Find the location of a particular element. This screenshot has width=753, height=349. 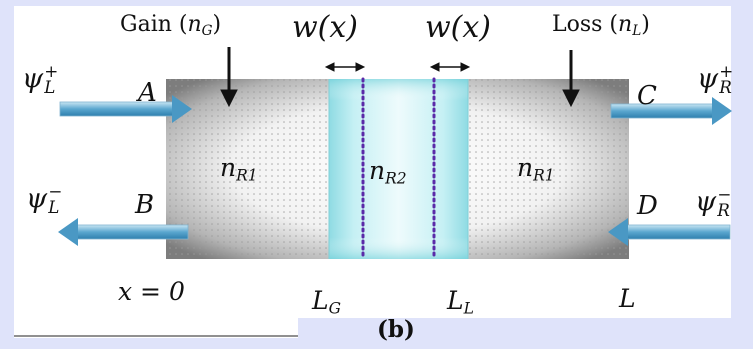

loss-arrow is located at coordinates (571, 79).